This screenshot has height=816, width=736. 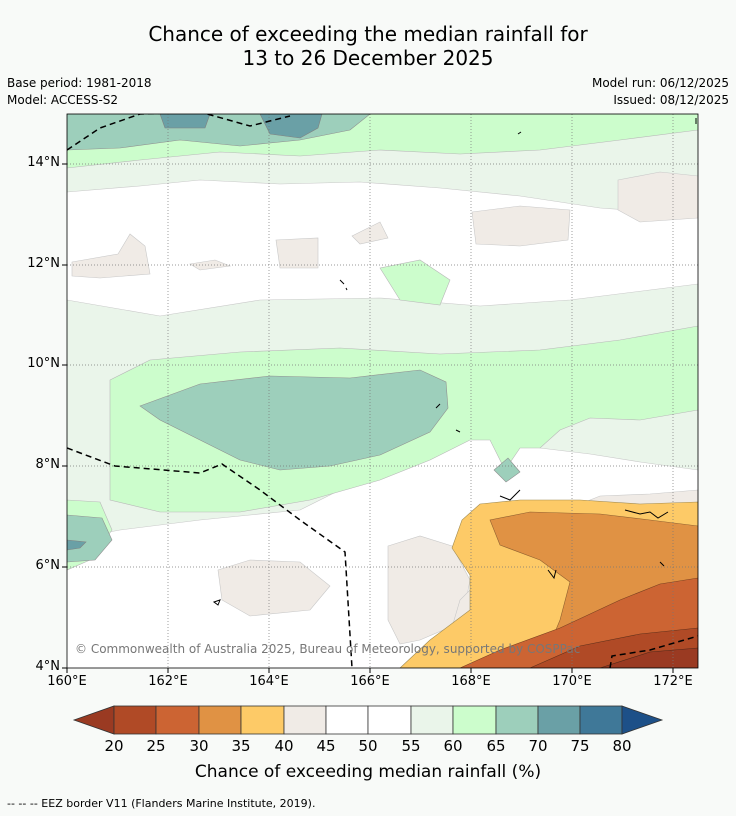 What do you see at coordinates (580, 746) in the screenshot?
I see `colorbar-tick-75: 75` at bounding box center [580, 746].